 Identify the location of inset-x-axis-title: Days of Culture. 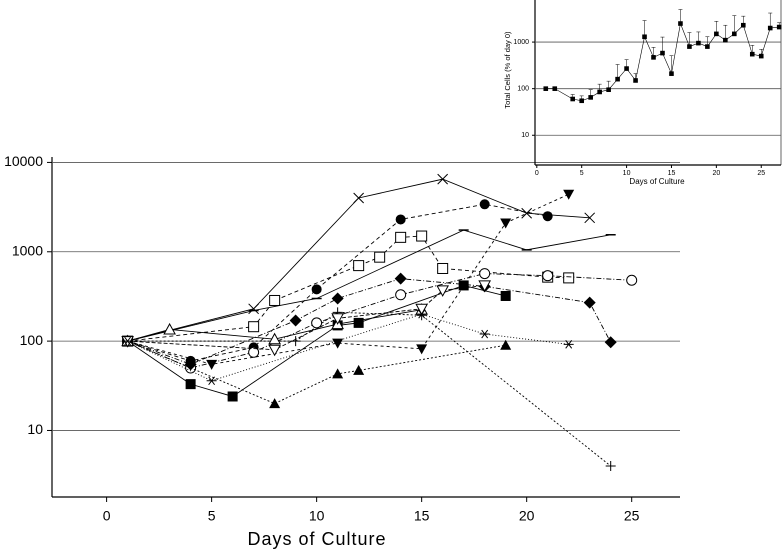
(657, 181).